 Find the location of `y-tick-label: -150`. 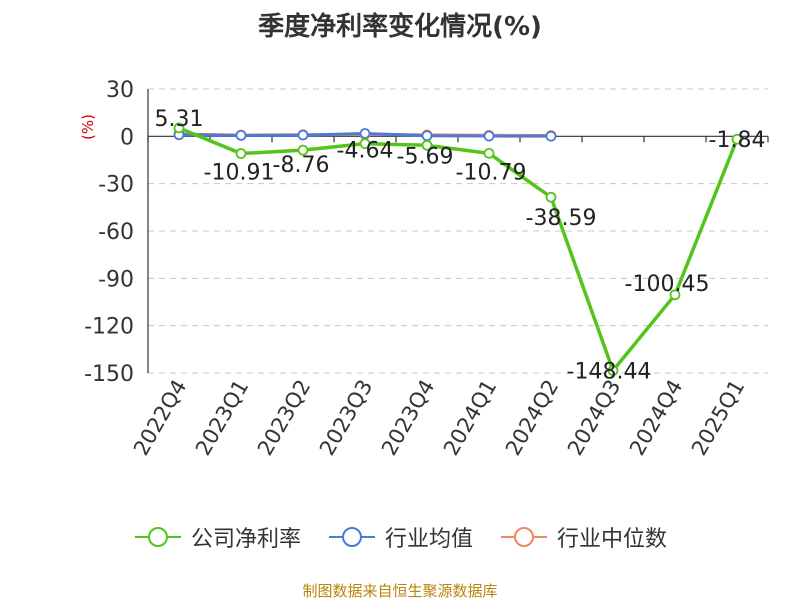

y-tick-label: -150 is located at coordinates (109, 374).